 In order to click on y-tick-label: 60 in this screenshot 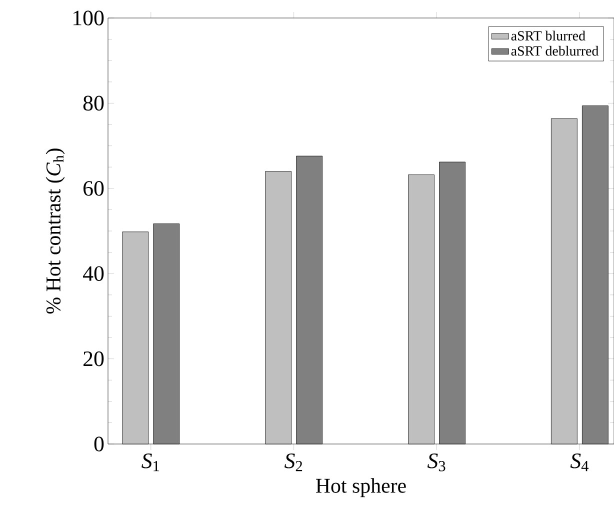, I will do `click(94, 188)`.